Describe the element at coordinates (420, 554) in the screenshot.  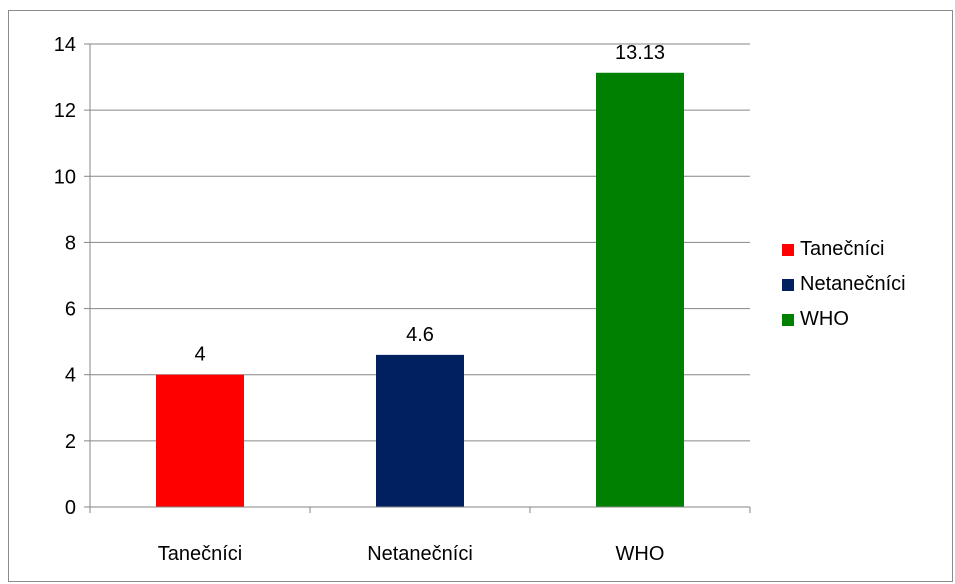
I see `x-tick-label: Netanečníci` at that location.